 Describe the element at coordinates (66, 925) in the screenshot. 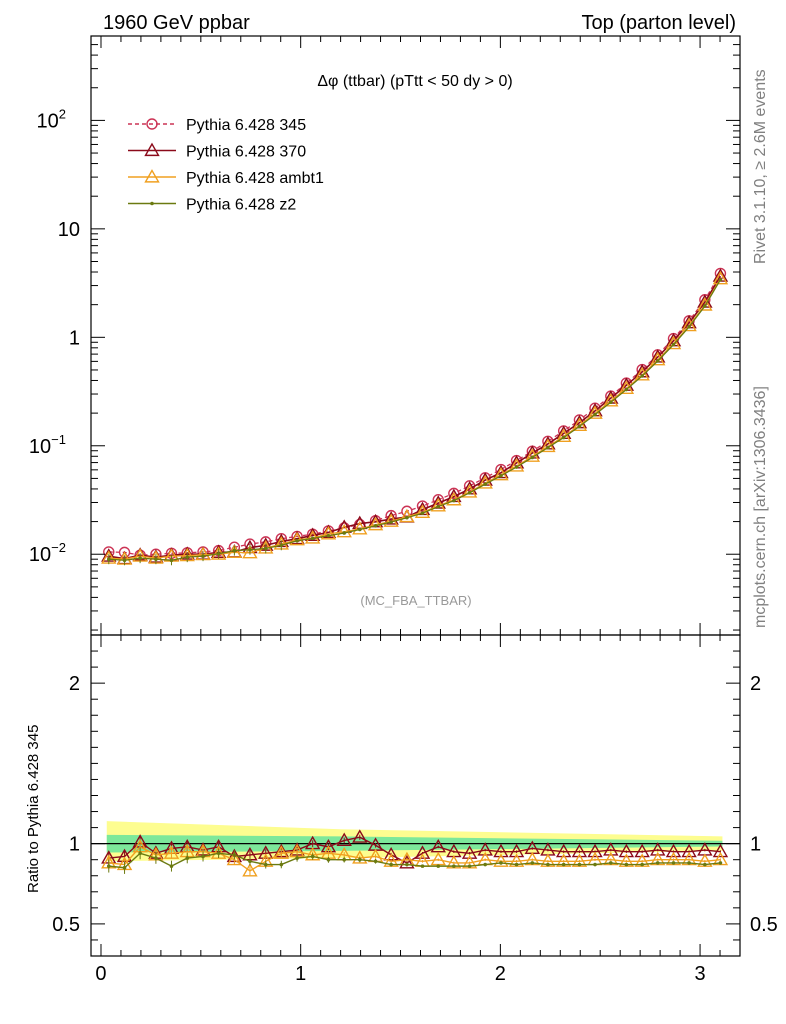

I see `ratio-ytick-label-0.5: 0.5` at that location.